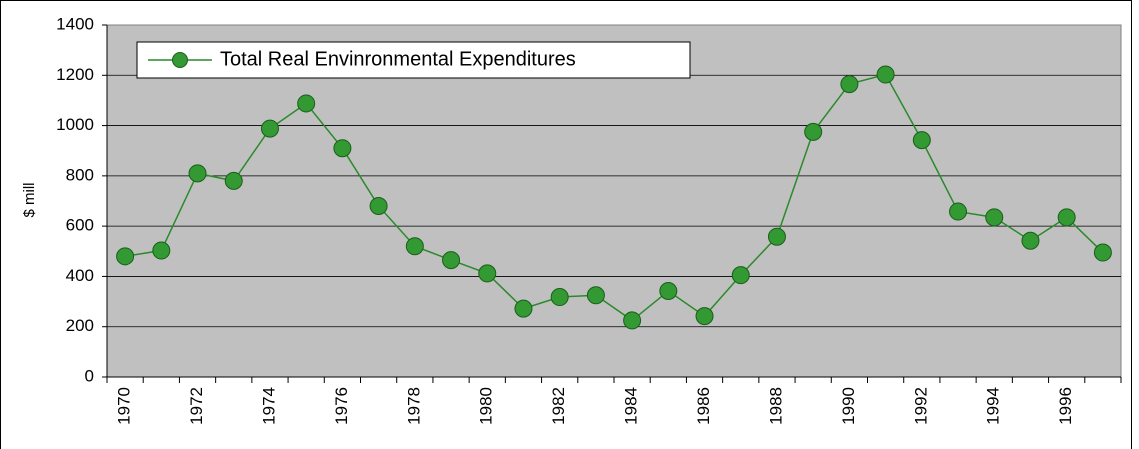 The image size is (1139, 449). Describe the element at coordinates (80, 275) in the screenshot. I see `y-tick-label: 400` at that location.